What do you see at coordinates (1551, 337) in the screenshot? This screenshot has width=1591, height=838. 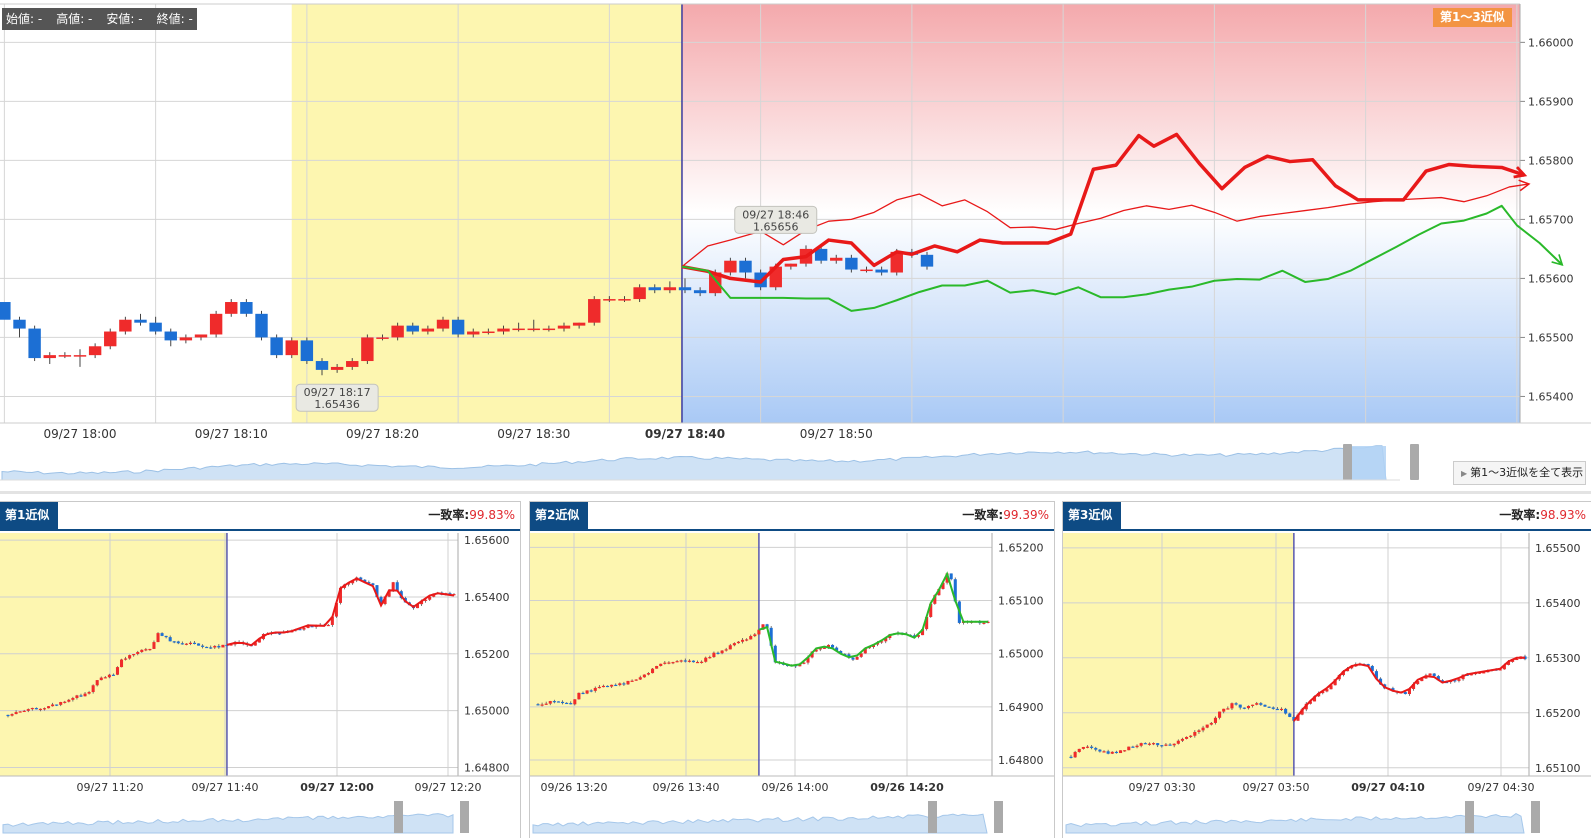 I see `y-tick-label: 1.65500` at bounding box center [1551, 337].